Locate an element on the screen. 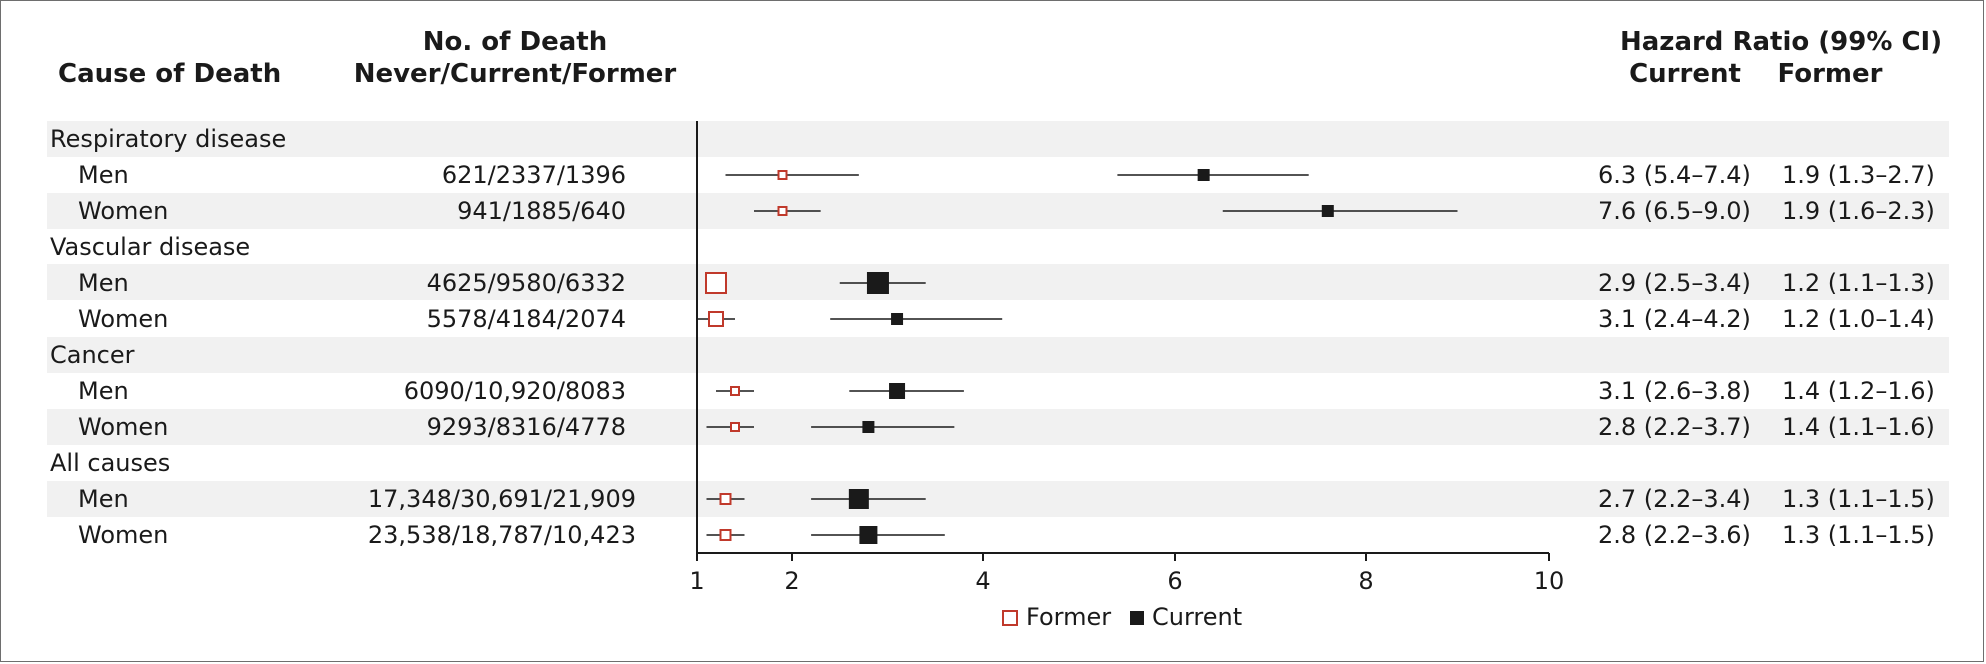 This screenshot has width=1986, height=664. header-deaths-line2: Never/Current/Former is located at coordinates (515, 74).